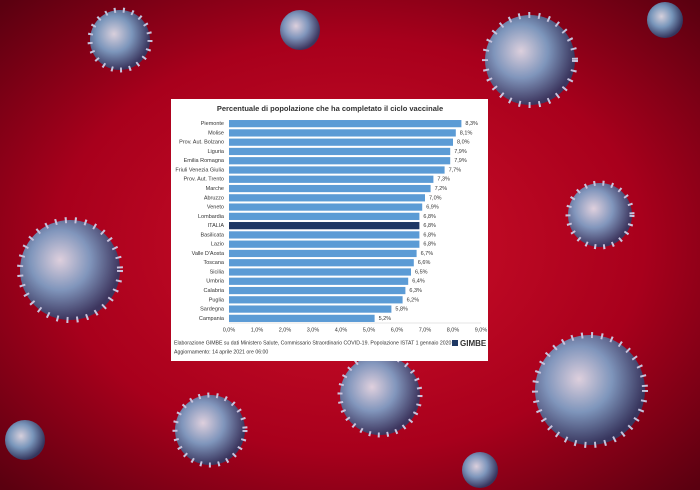 The height and width of the screenshot is (490, 700). I want to click on x-tick-label: 5,0%, so click(369, 330).